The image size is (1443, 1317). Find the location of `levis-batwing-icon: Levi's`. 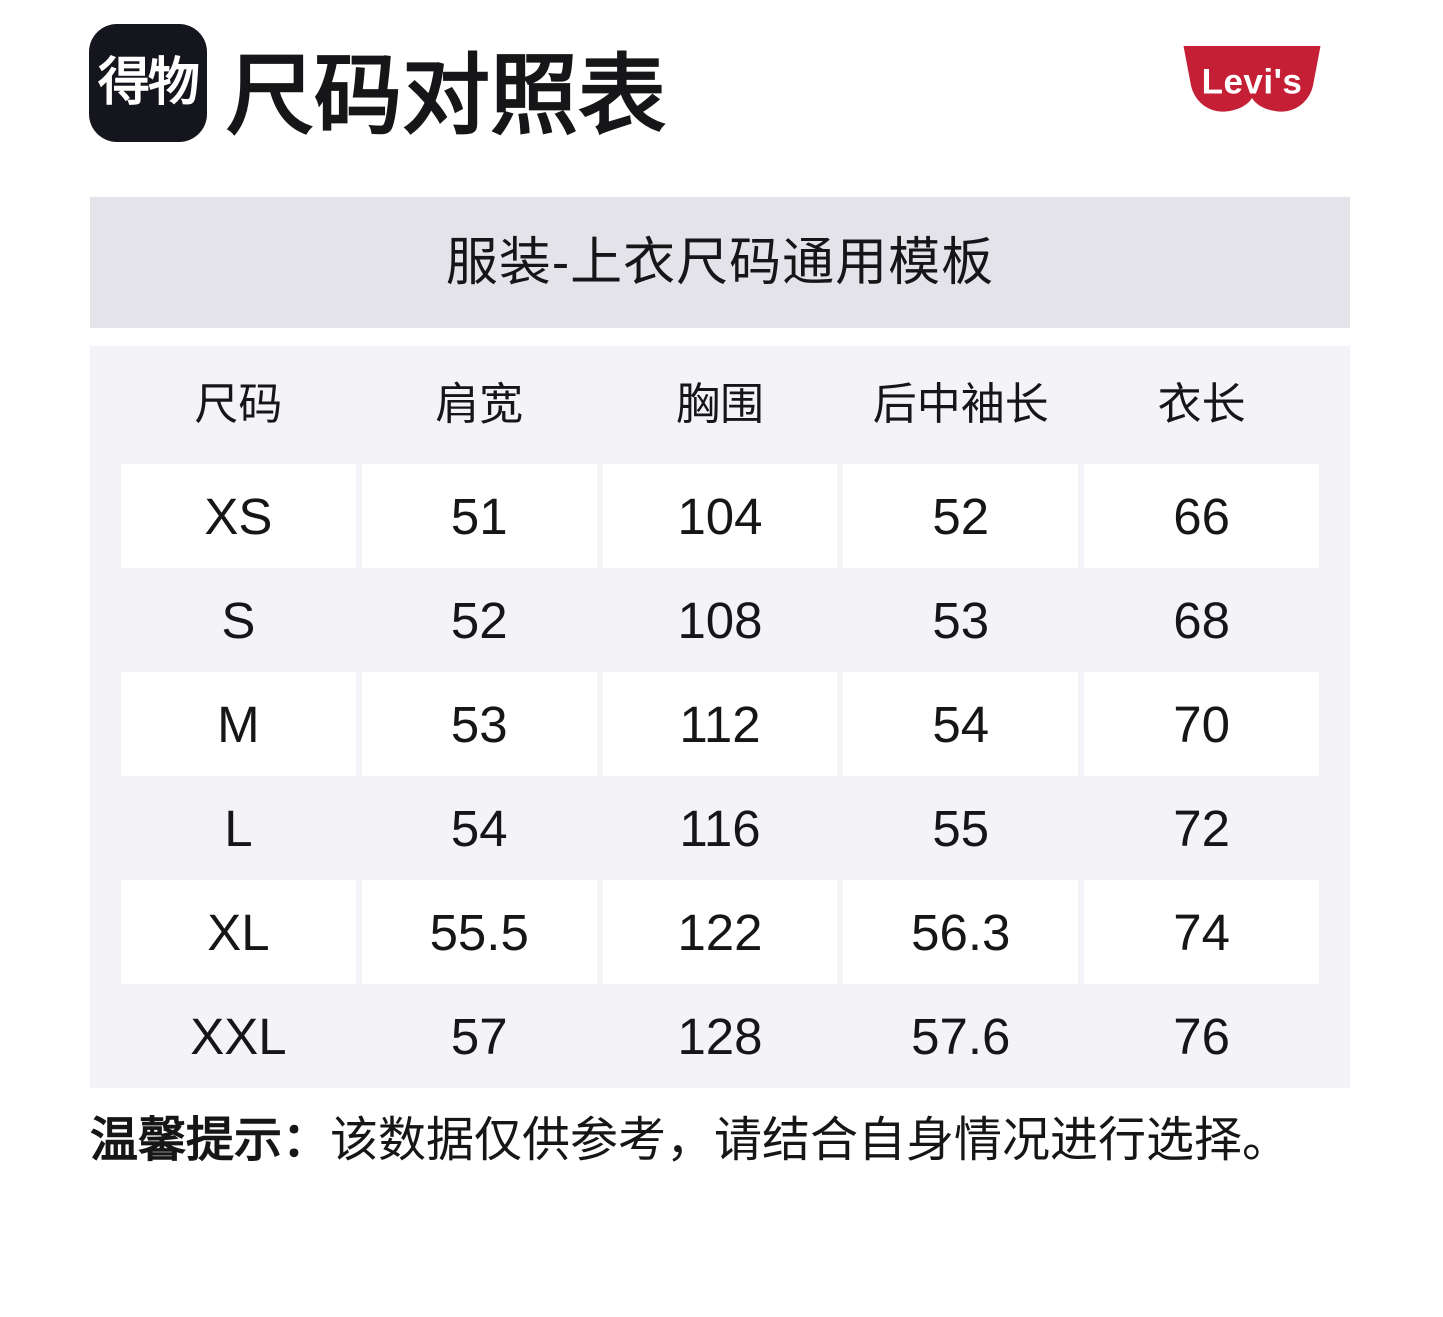

levis-batwing-icon: Levi's is located at coordinates (1252, 79).